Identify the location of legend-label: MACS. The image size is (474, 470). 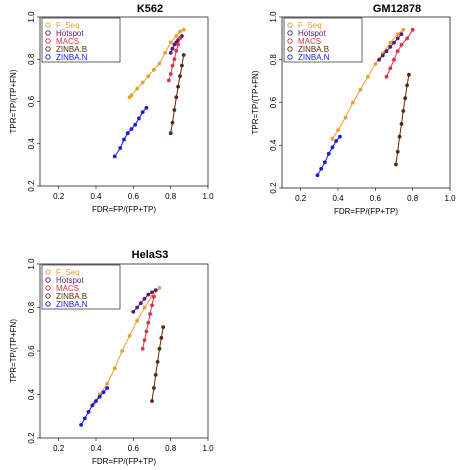
(67, 288).